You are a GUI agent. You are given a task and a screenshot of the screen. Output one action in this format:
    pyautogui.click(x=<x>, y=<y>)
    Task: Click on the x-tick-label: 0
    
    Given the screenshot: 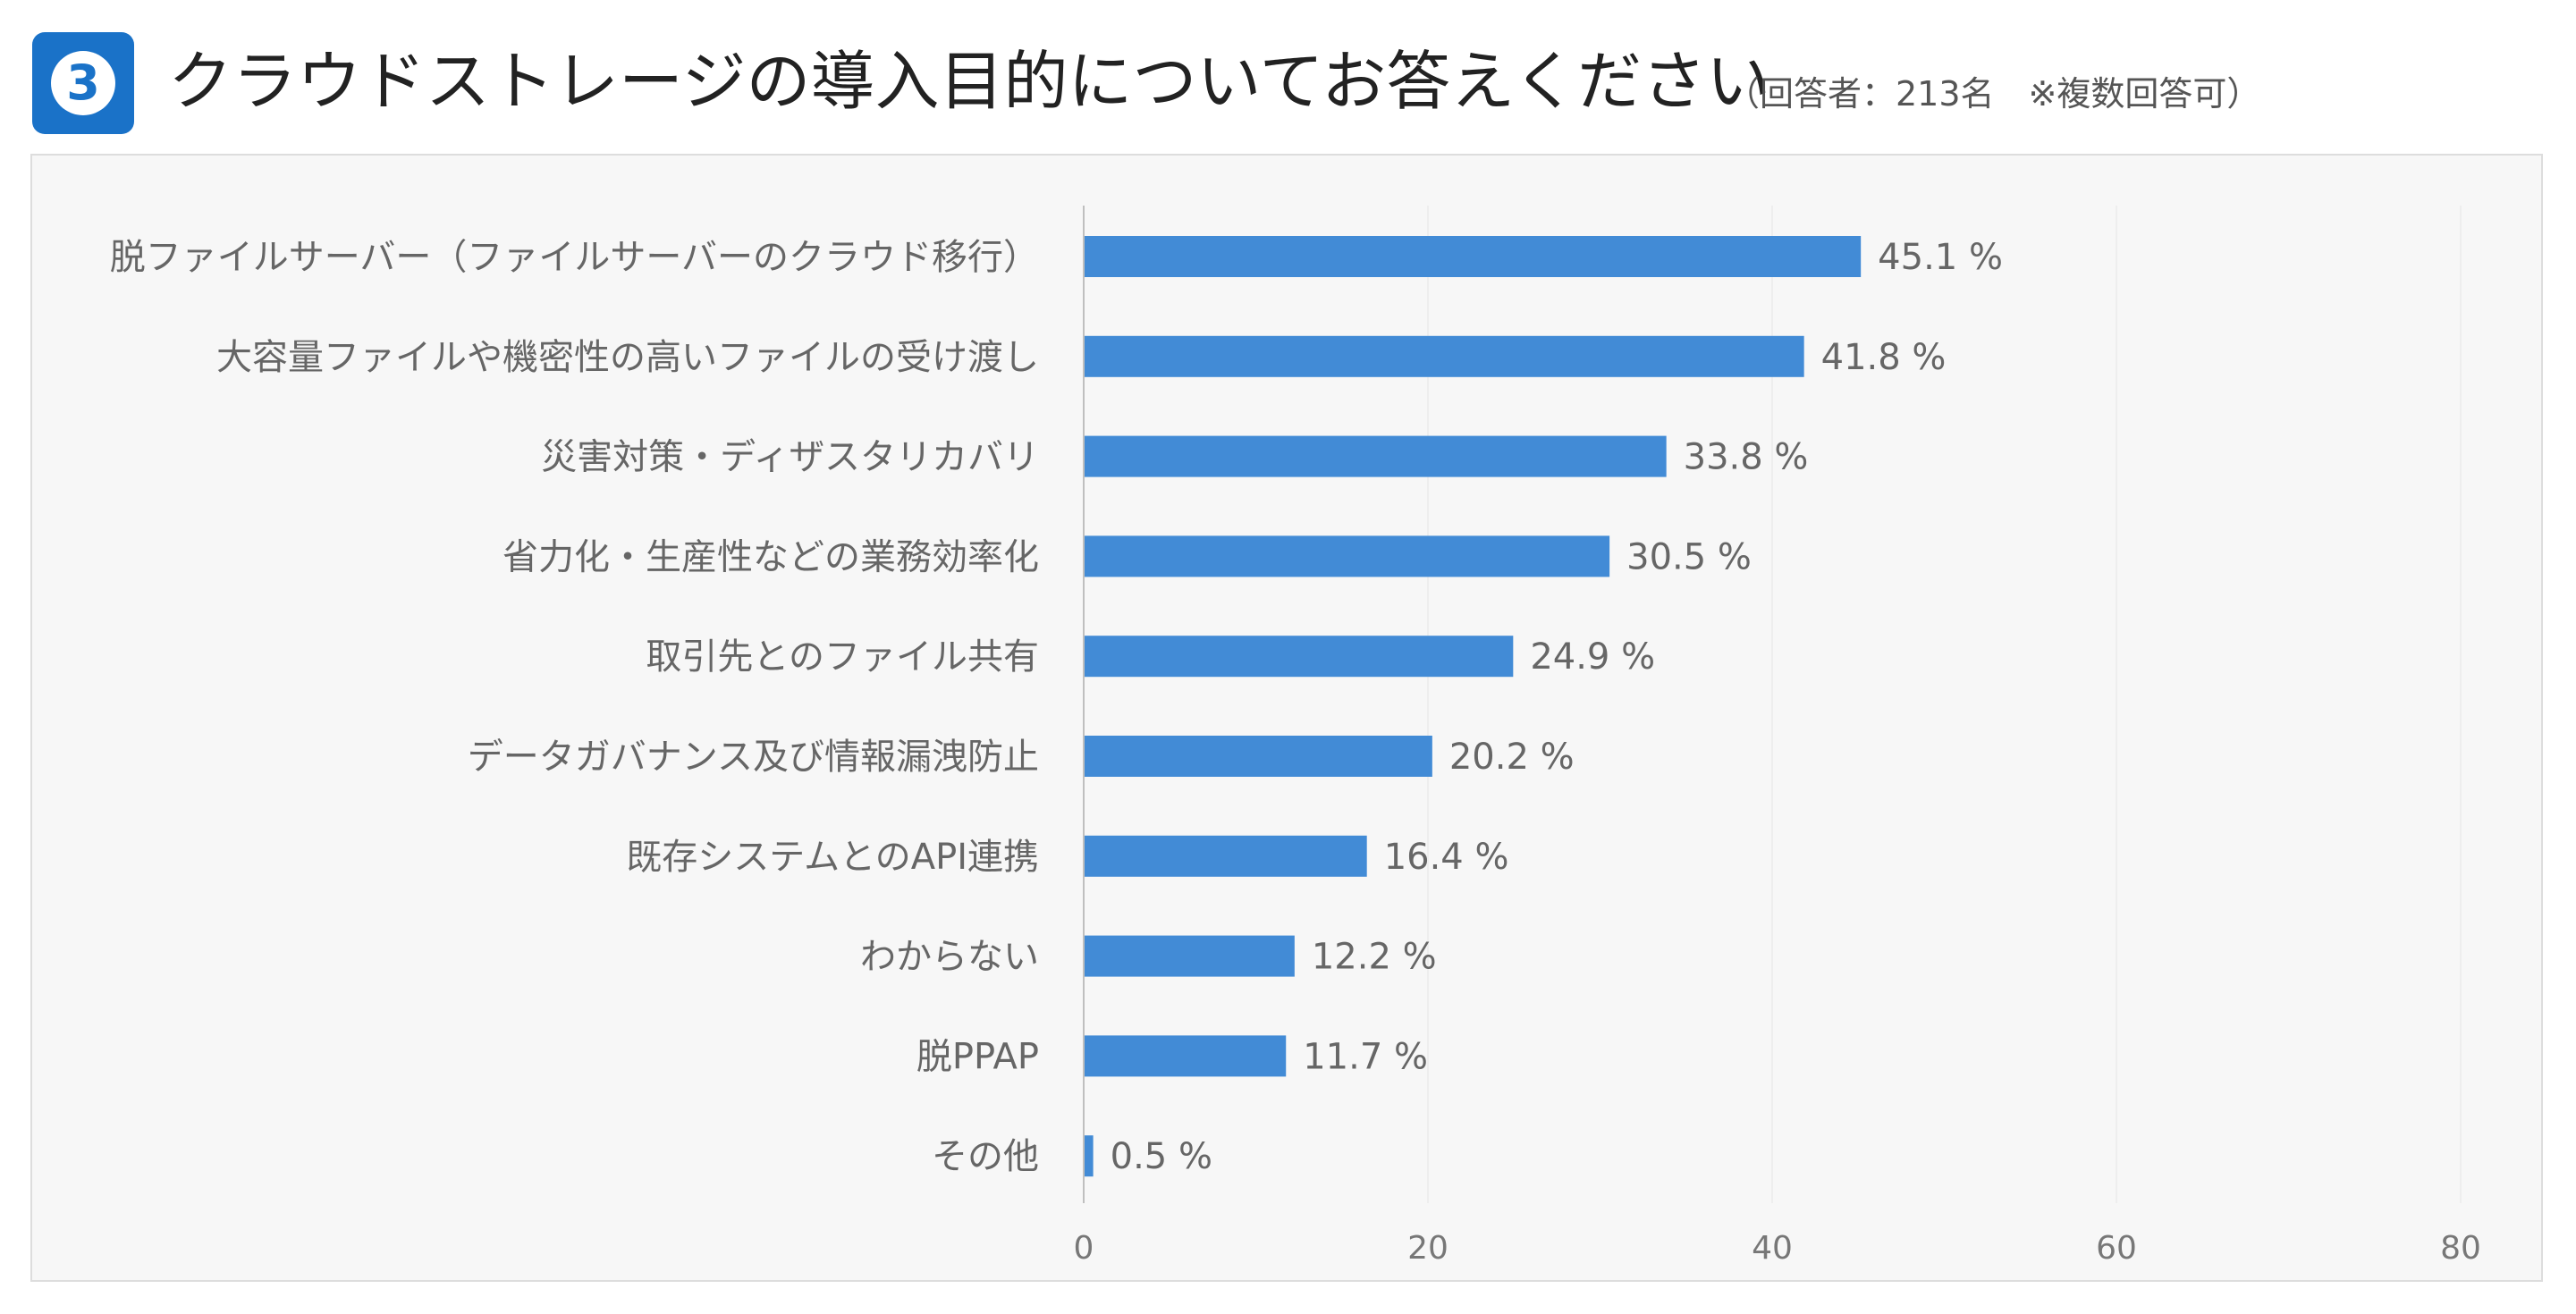 What is the action you would take?
    pyautogui.click(x=1084, y=1248)
    